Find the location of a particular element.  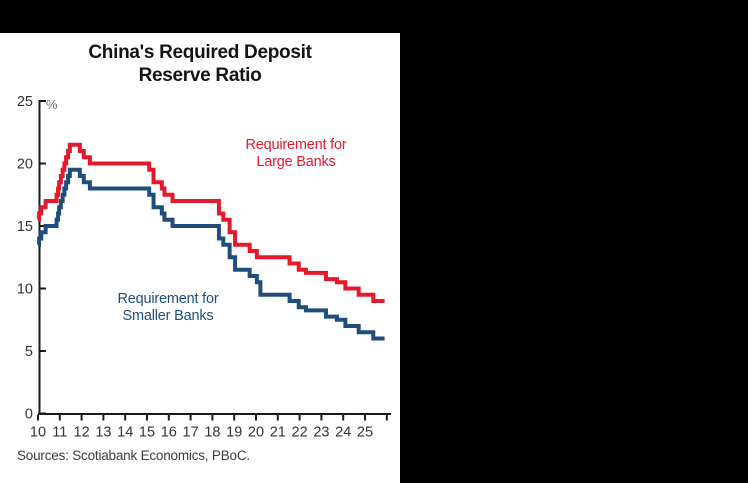

large-banks-label-line1: Requirement for is located at coordinates (296, 145).